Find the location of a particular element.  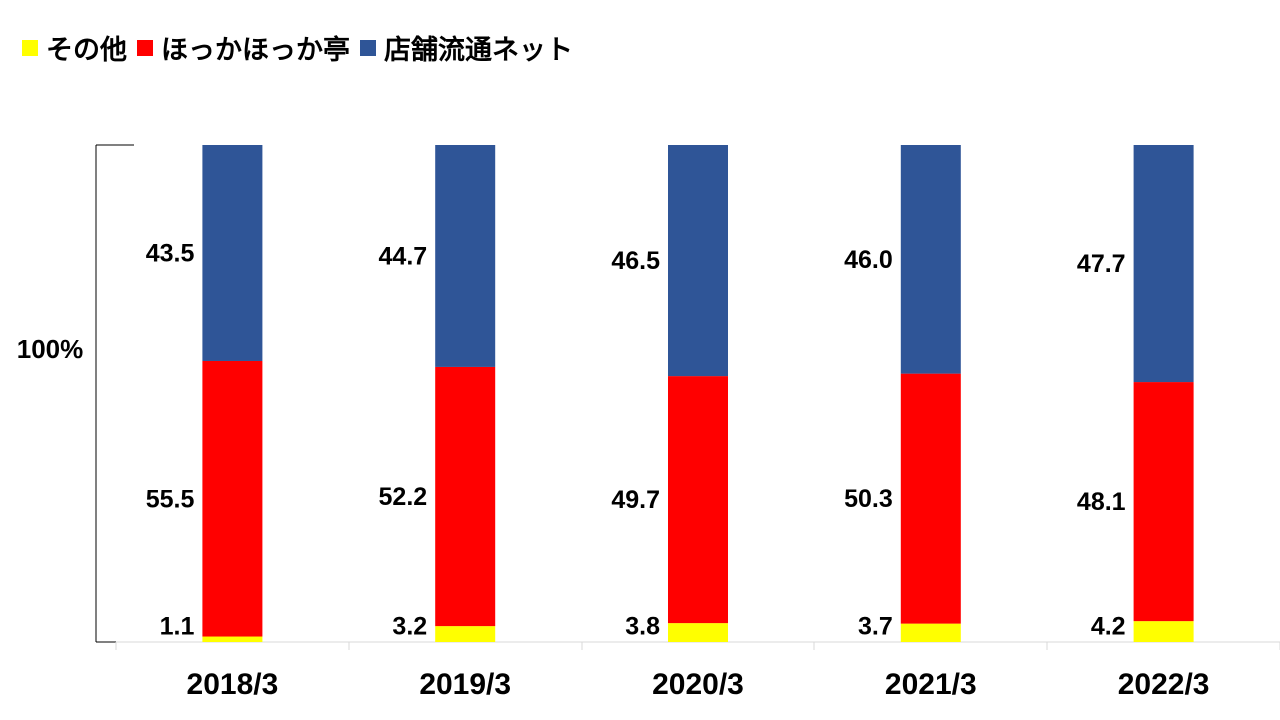

data-label-other: 1.1 is located at coordinates (177, 627).